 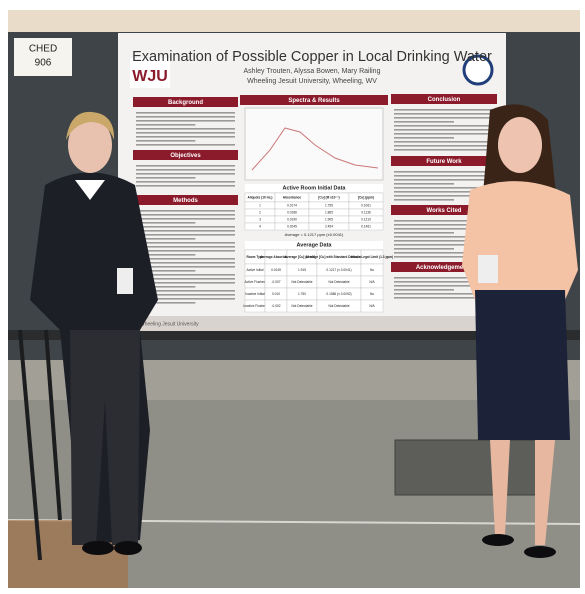 I want to click on affiliation: Wheeling Jesuit University, Wheeling, WV, so click(x=312, y=81).